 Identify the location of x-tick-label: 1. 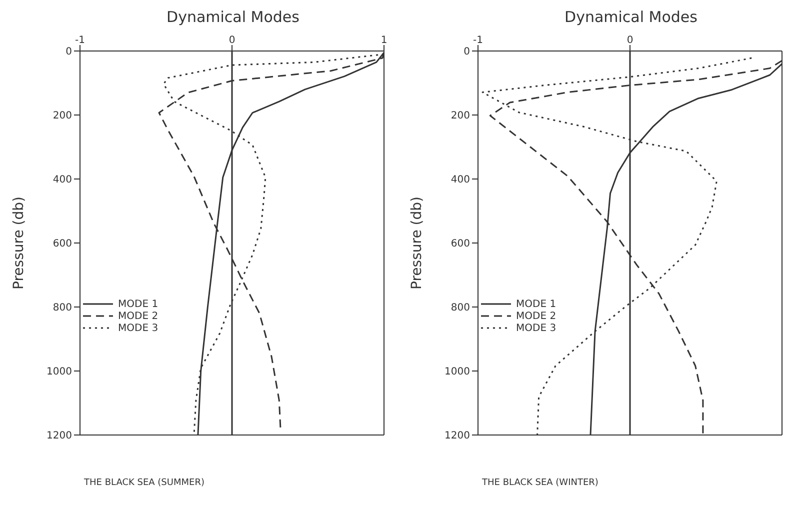
(384, 40).